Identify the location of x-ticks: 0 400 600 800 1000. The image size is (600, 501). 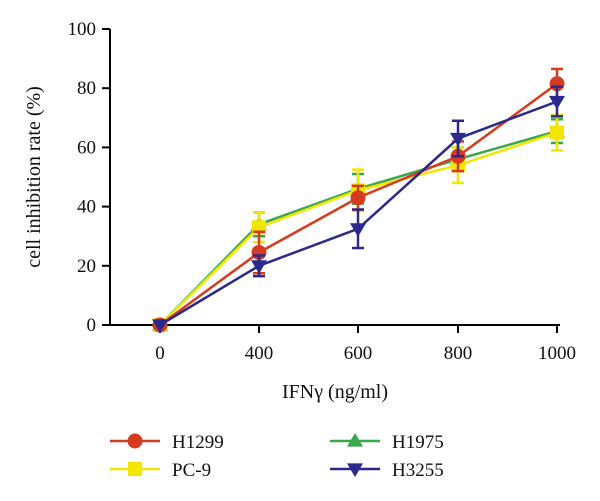
(365, 344).